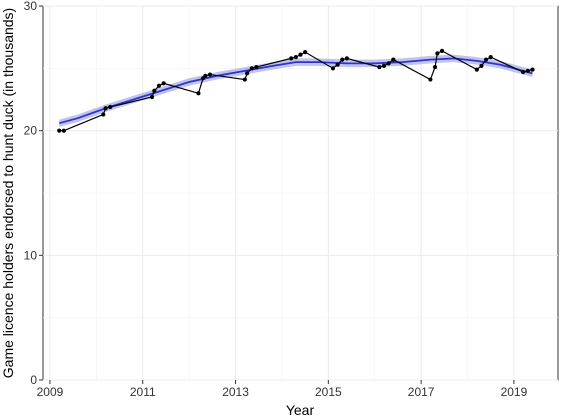 This screenshot has height=419, width=561. Describe the element at coordinates (50, 392) in the screenshot. I see `x-tick-label: 2009` at that location.